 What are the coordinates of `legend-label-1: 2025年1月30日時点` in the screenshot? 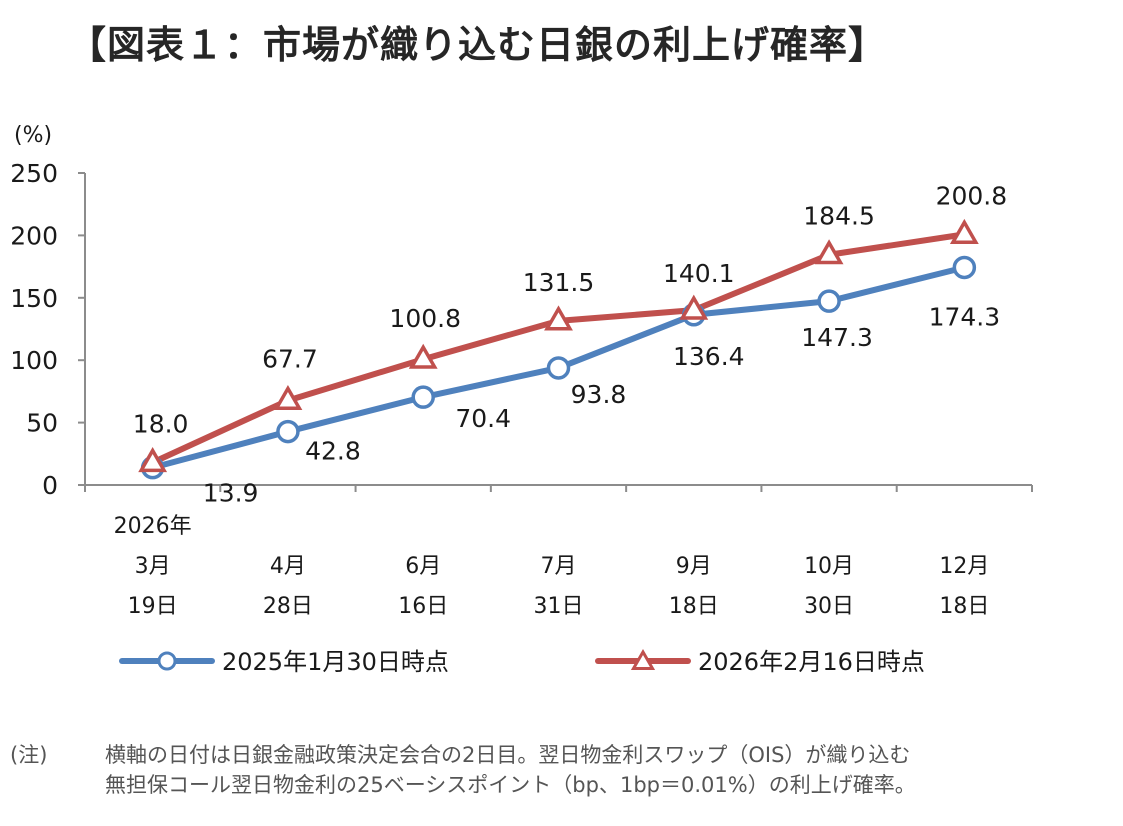 It's located at (335, 662).